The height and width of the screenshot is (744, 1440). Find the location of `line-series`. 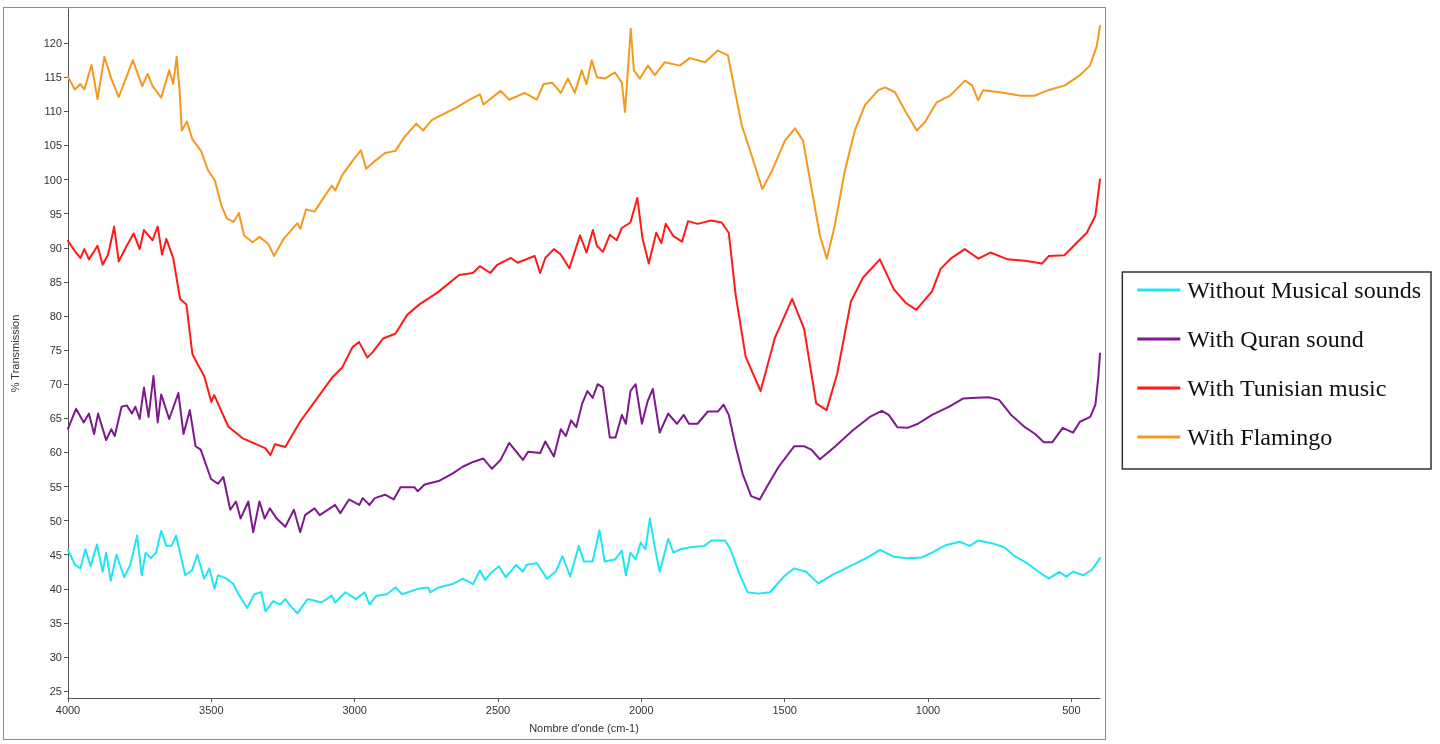

line-series is located at coordinates (584, 566).